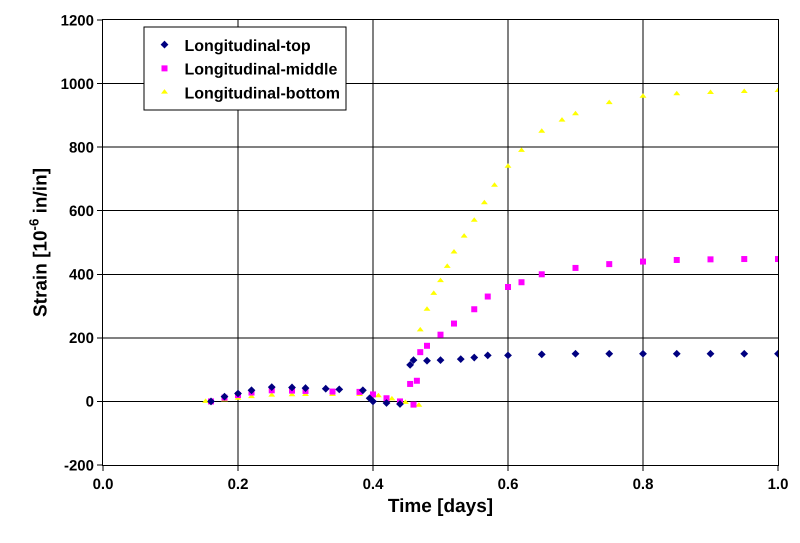 The height and width of the screenshot is (543, 800). I want to click on x-tick-label: 0.6, so click(508, 484).